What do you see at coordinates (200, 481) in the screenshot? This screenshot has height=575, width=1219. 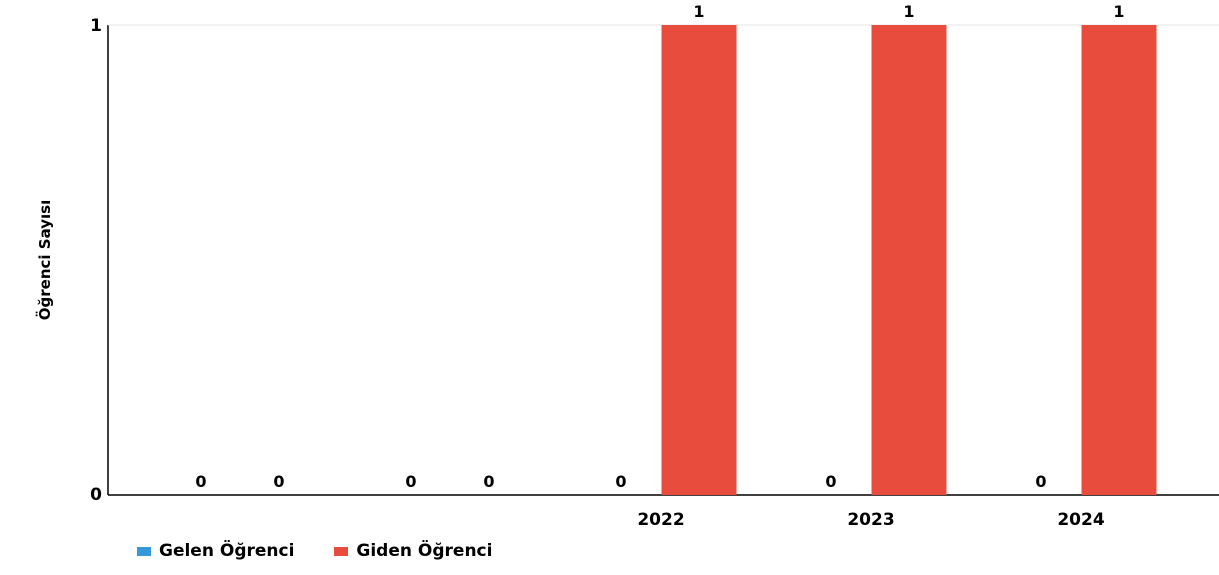 I see `value-label-gelen-0: 0` at bounding box center [200, 481].